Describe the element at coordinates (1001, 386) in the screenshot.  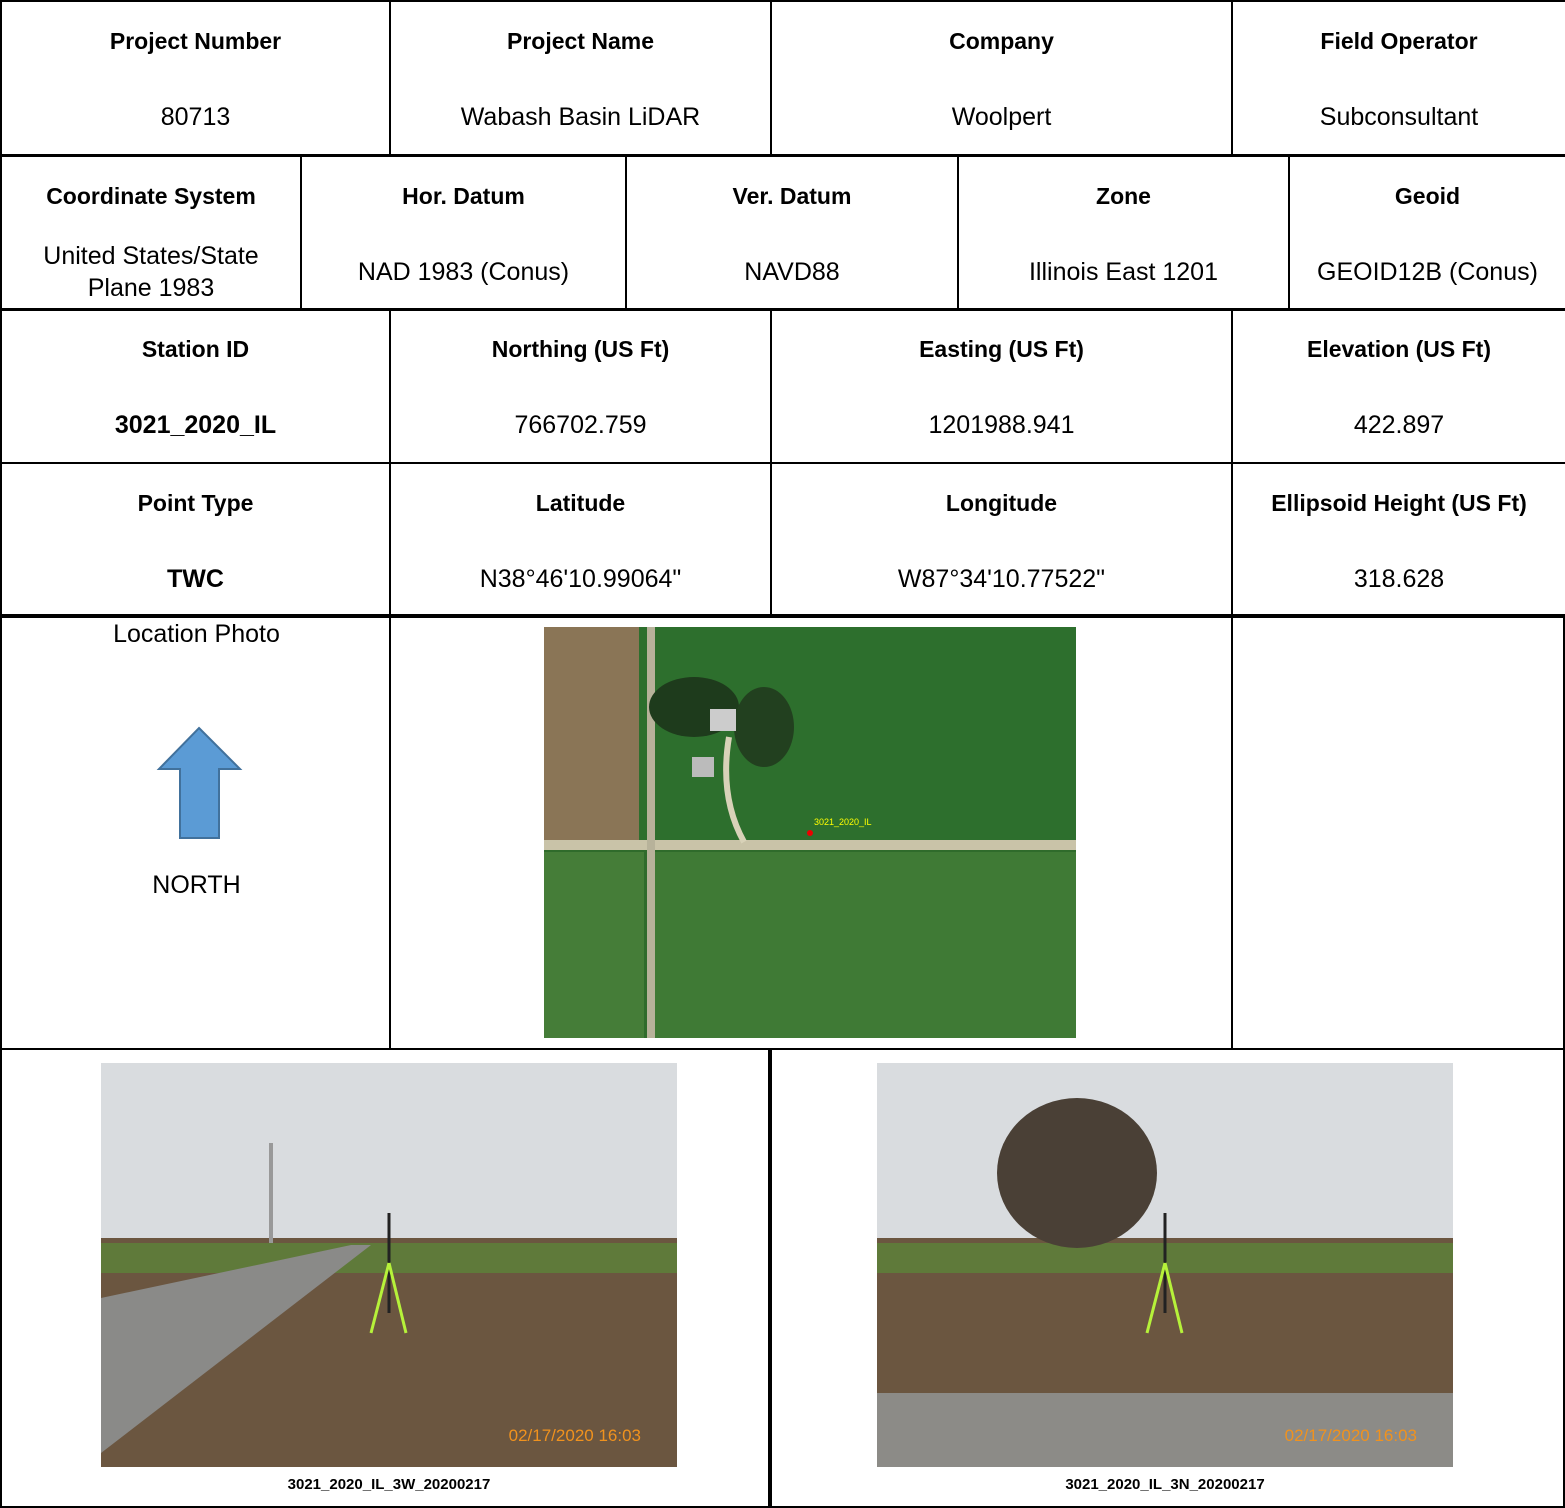
I see `table-cell: Easting (US Ft) 1201988.941` at that location.